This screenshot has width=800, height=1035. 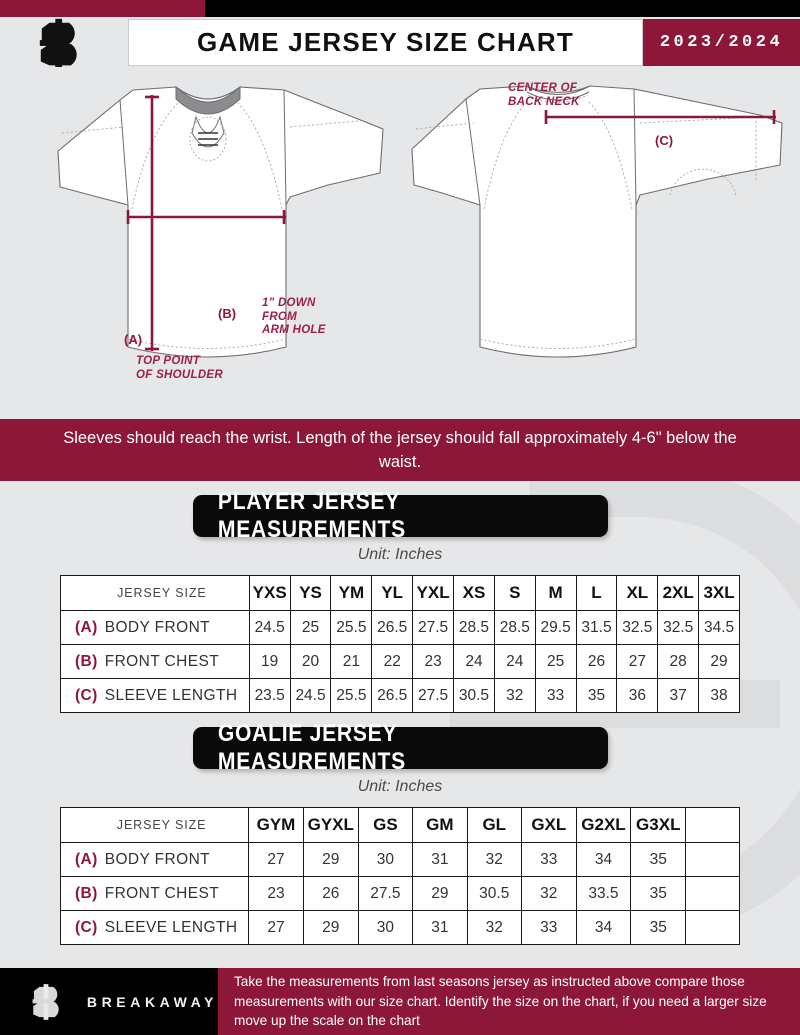 What do you see at coordinates (399, 927) in the screenshot?
I see `table-row: (C) SLEEVE LENGTH 27 29 30 31 32 33 34 35` at bounding box center [399, 927].